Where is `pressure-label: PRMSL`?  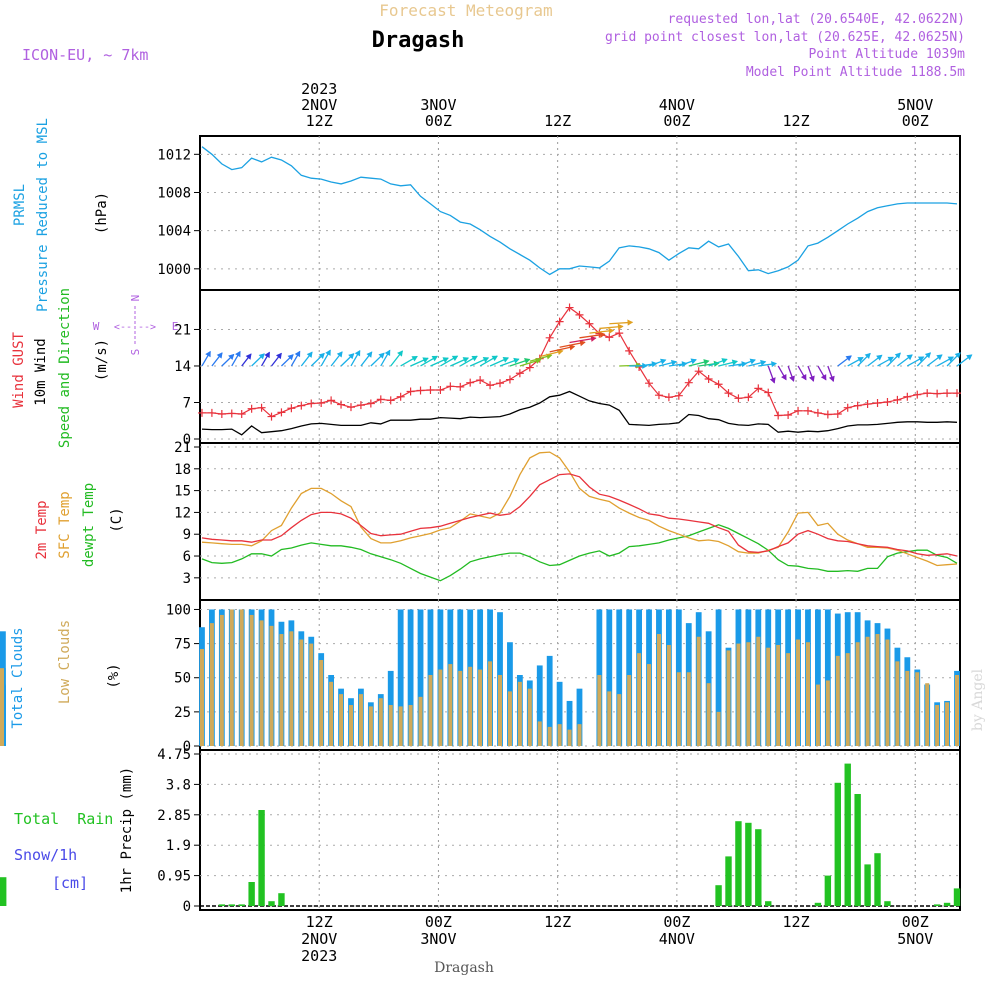
pressure-label: PRMSL is located at coordinates (20, 205).